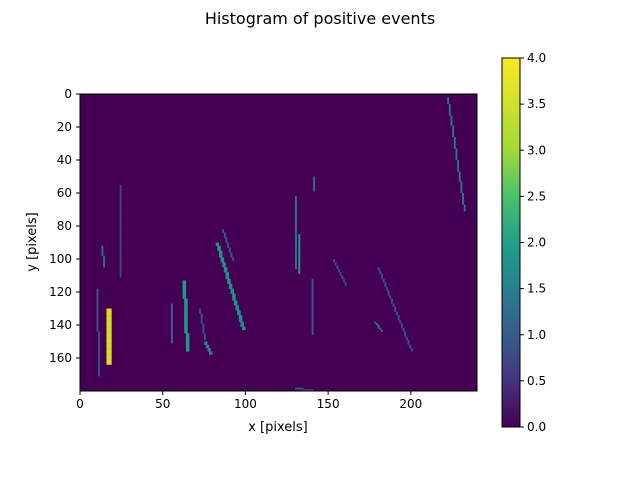  Describe the element at coordinates (162, 404) in the screenshot. I see `x-tick-label: 50` at that location.